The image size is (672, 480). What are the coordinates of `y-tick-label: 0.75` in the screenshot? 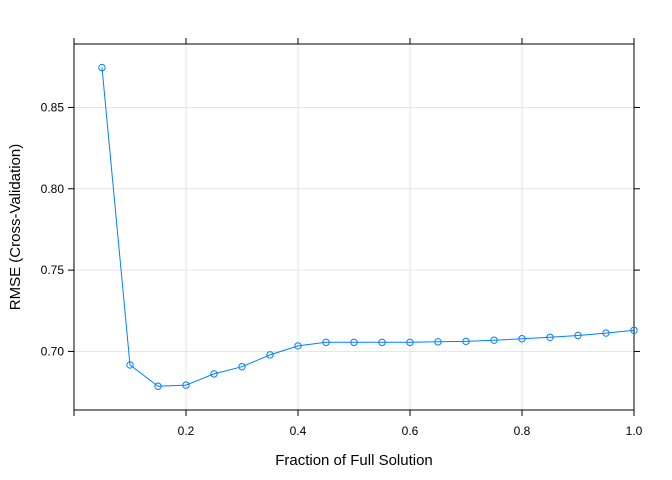 It's located at (53, 270).